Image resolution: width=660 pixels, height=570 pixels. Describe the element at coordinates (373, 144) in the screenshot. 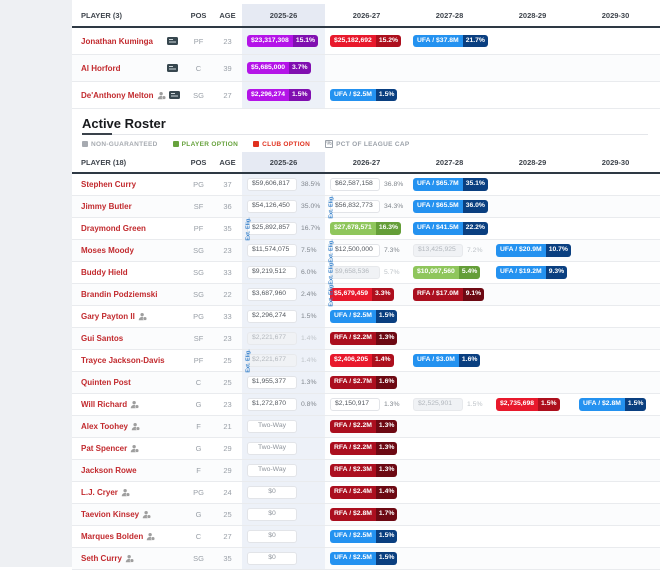

I see `legend-pct-label: PCT OF LEAGUE CAP` at that location.